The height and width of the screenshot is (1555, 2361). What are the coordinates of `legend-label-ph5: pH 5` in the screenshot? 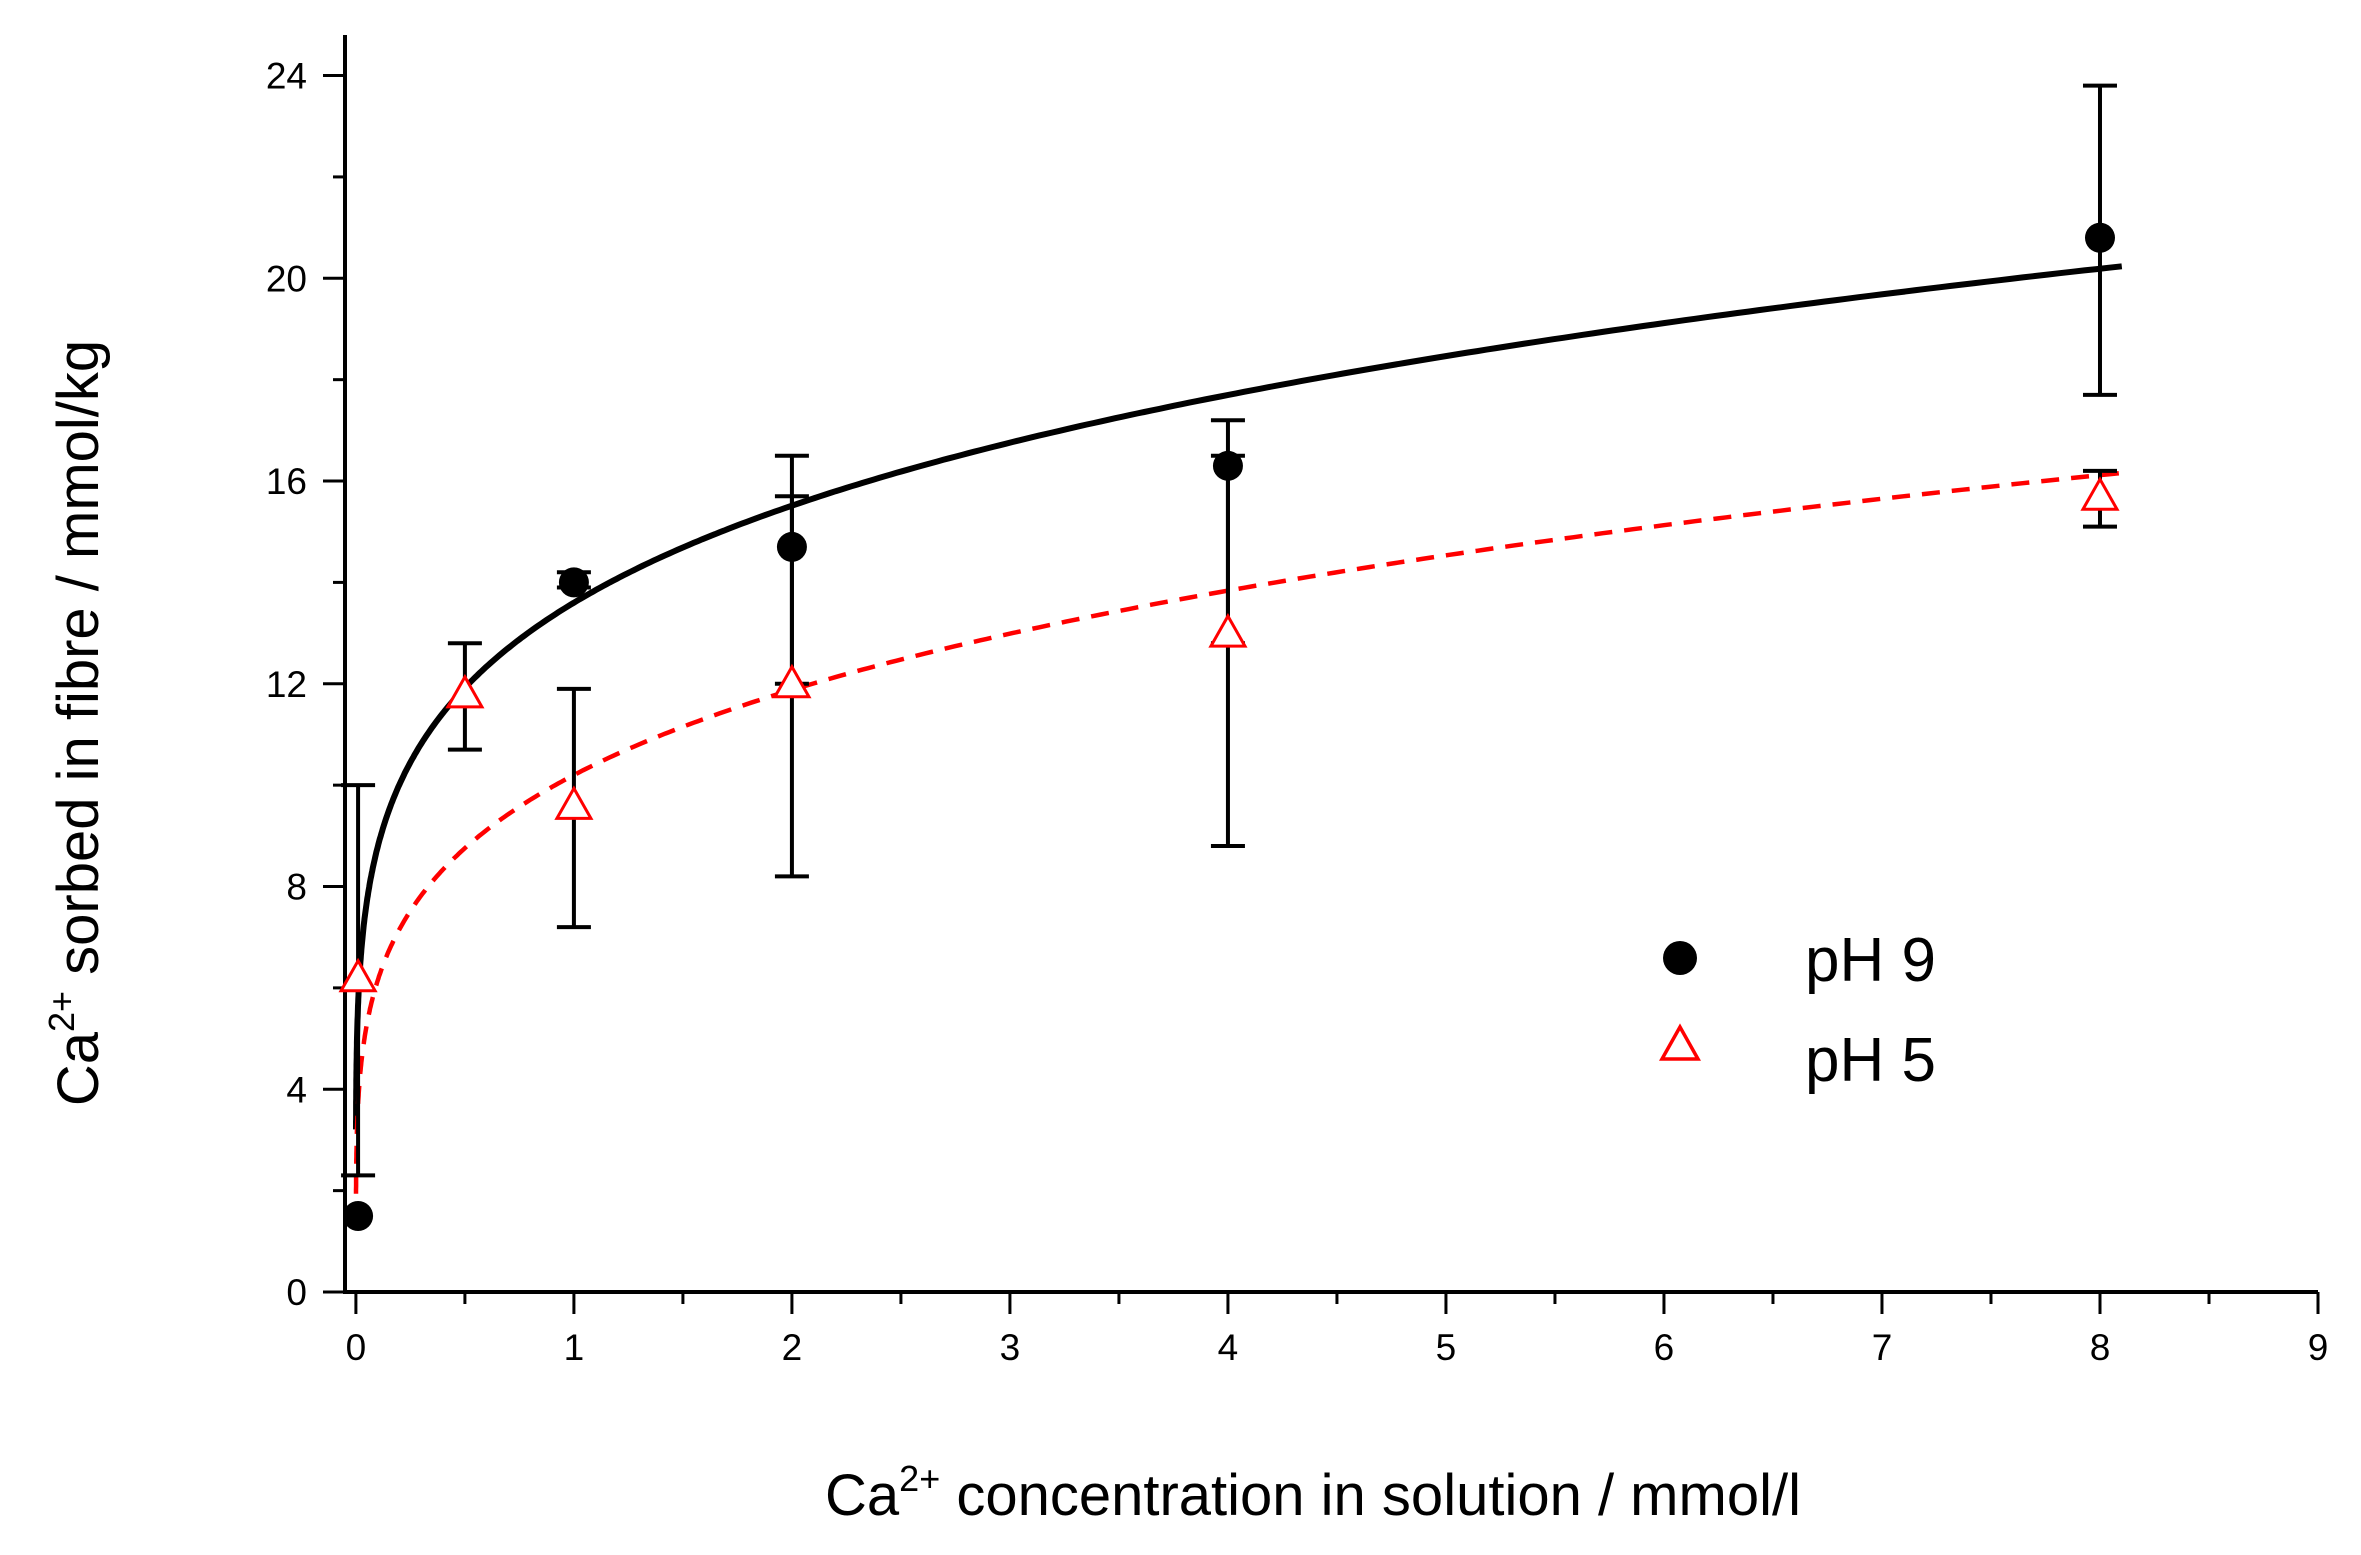 It's located at (1870, 1060).